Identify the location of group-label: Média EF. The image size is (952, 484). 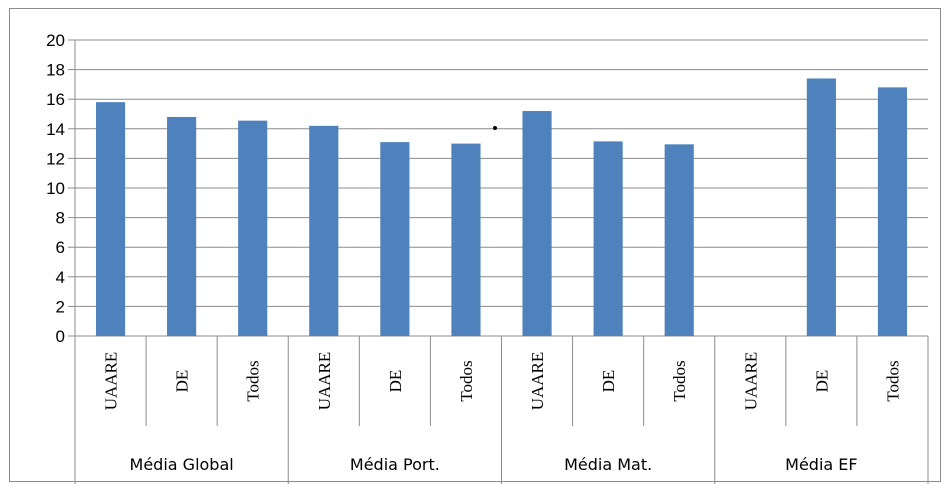
(821, 464).